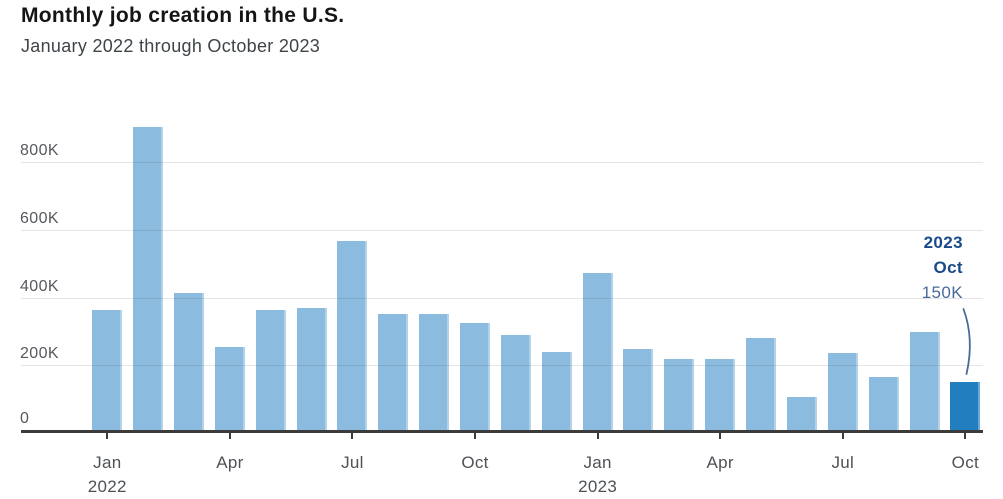  What do you see at coordinates (39, 286) in the screenshot?
I see `y-axis-label-400k: 400K` at bounding box center [39, 286].